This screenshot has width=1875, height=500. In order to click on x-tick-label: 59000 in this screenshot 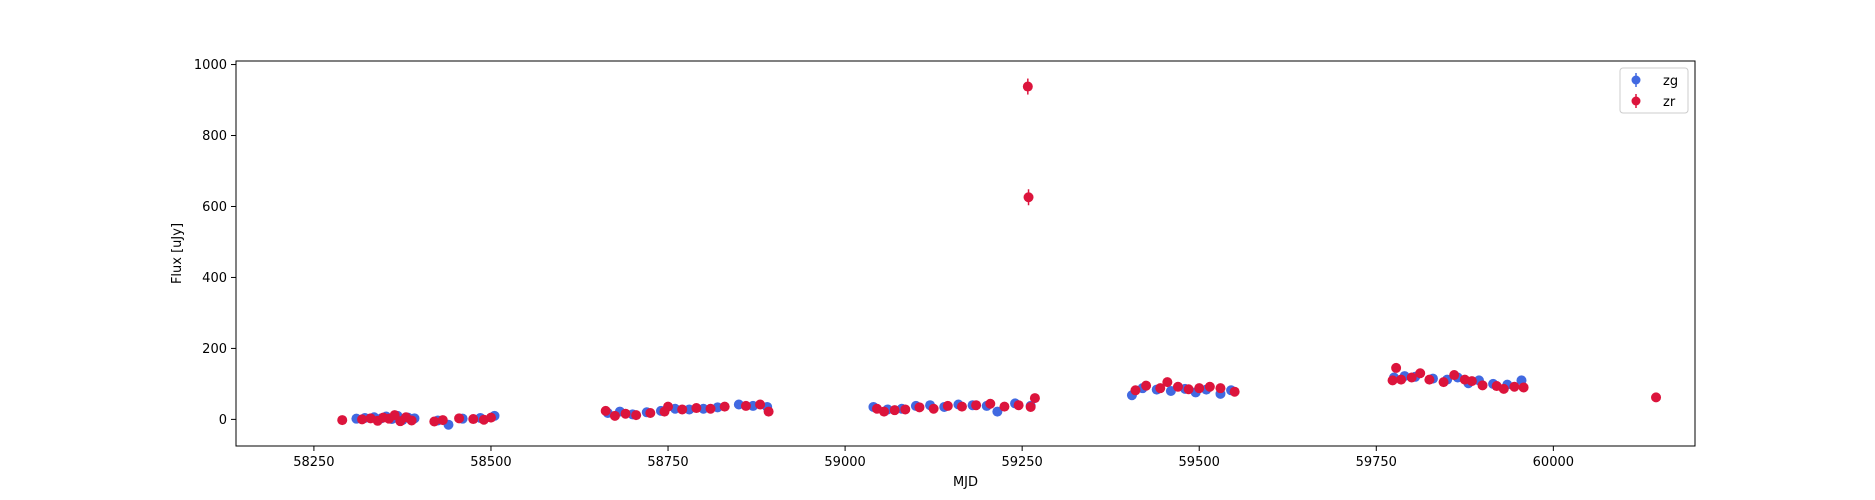, I will do `click(844, 462)`.